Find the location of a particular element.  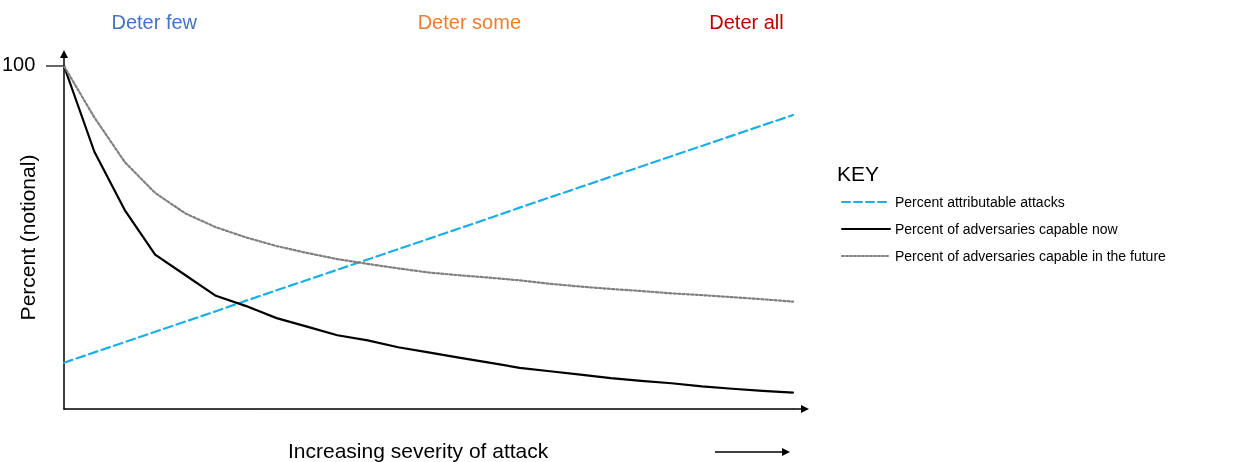

text: 100 is located at coordinates (19, 64).